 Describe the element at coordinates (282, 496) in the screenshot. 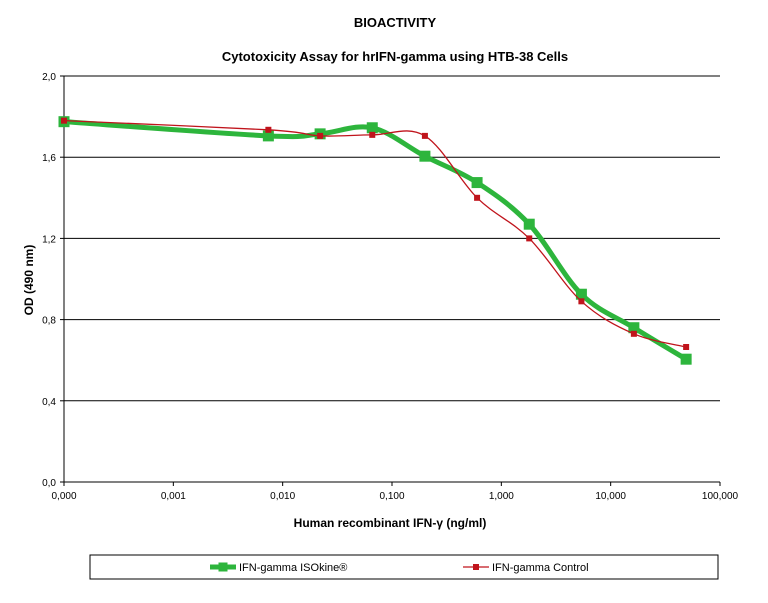

I see `x-tick-label: 0,010` at that location.